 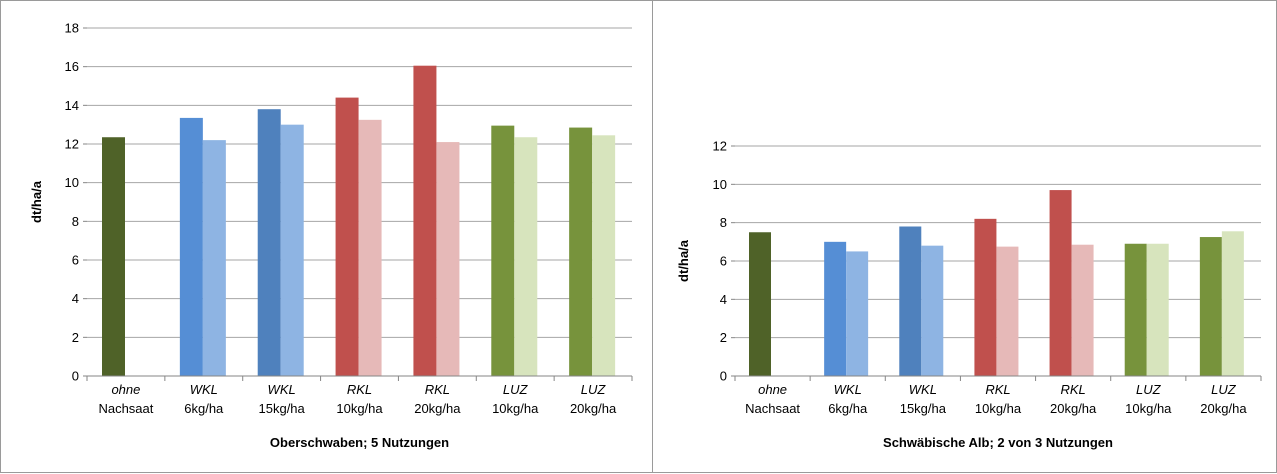 I want to click on x-axis-title: Schwäbische Alb; 2 von 3 Nutzungen, so click(x=998, y=442).